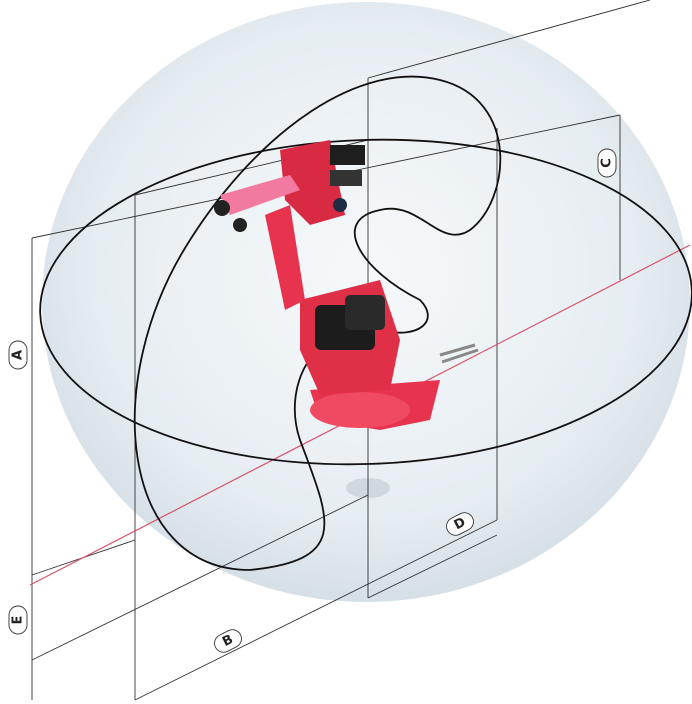 The width and height of the screenshot is (692, 704). I want to click on label-a: A, so click(18, 355).